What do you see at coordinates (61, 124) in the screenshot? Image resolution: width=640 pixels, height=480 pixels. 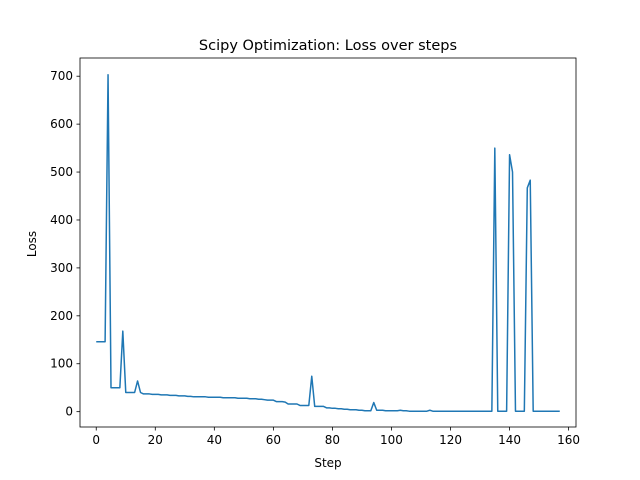 I see `y-tick-label: 600` at bounding box center [61, 124].